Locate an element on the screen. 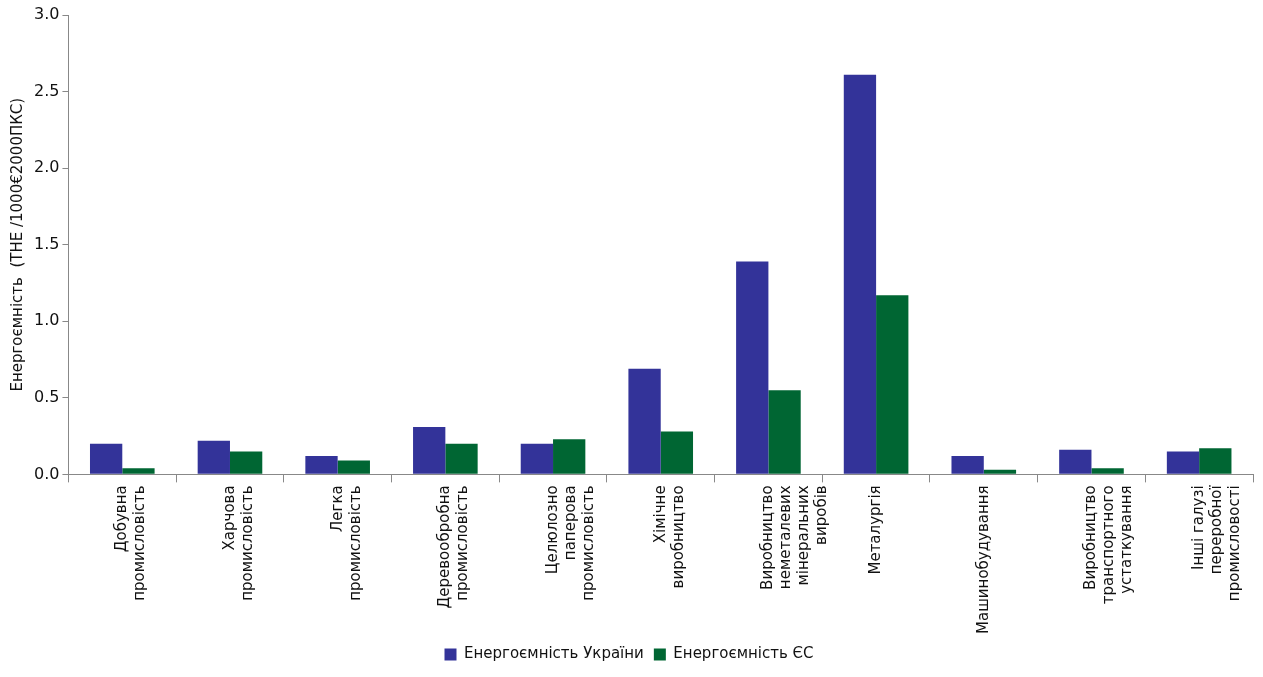  y-tick-label: 1.5 is located at coordinates (46, 243).